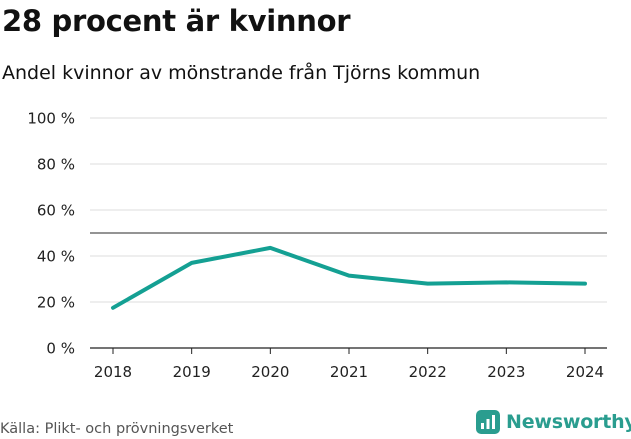 The image size is (631, 439). Describe the element at coordinates (428, 372) in the screenshot. I see `x-tick-label: 2022` at that location.